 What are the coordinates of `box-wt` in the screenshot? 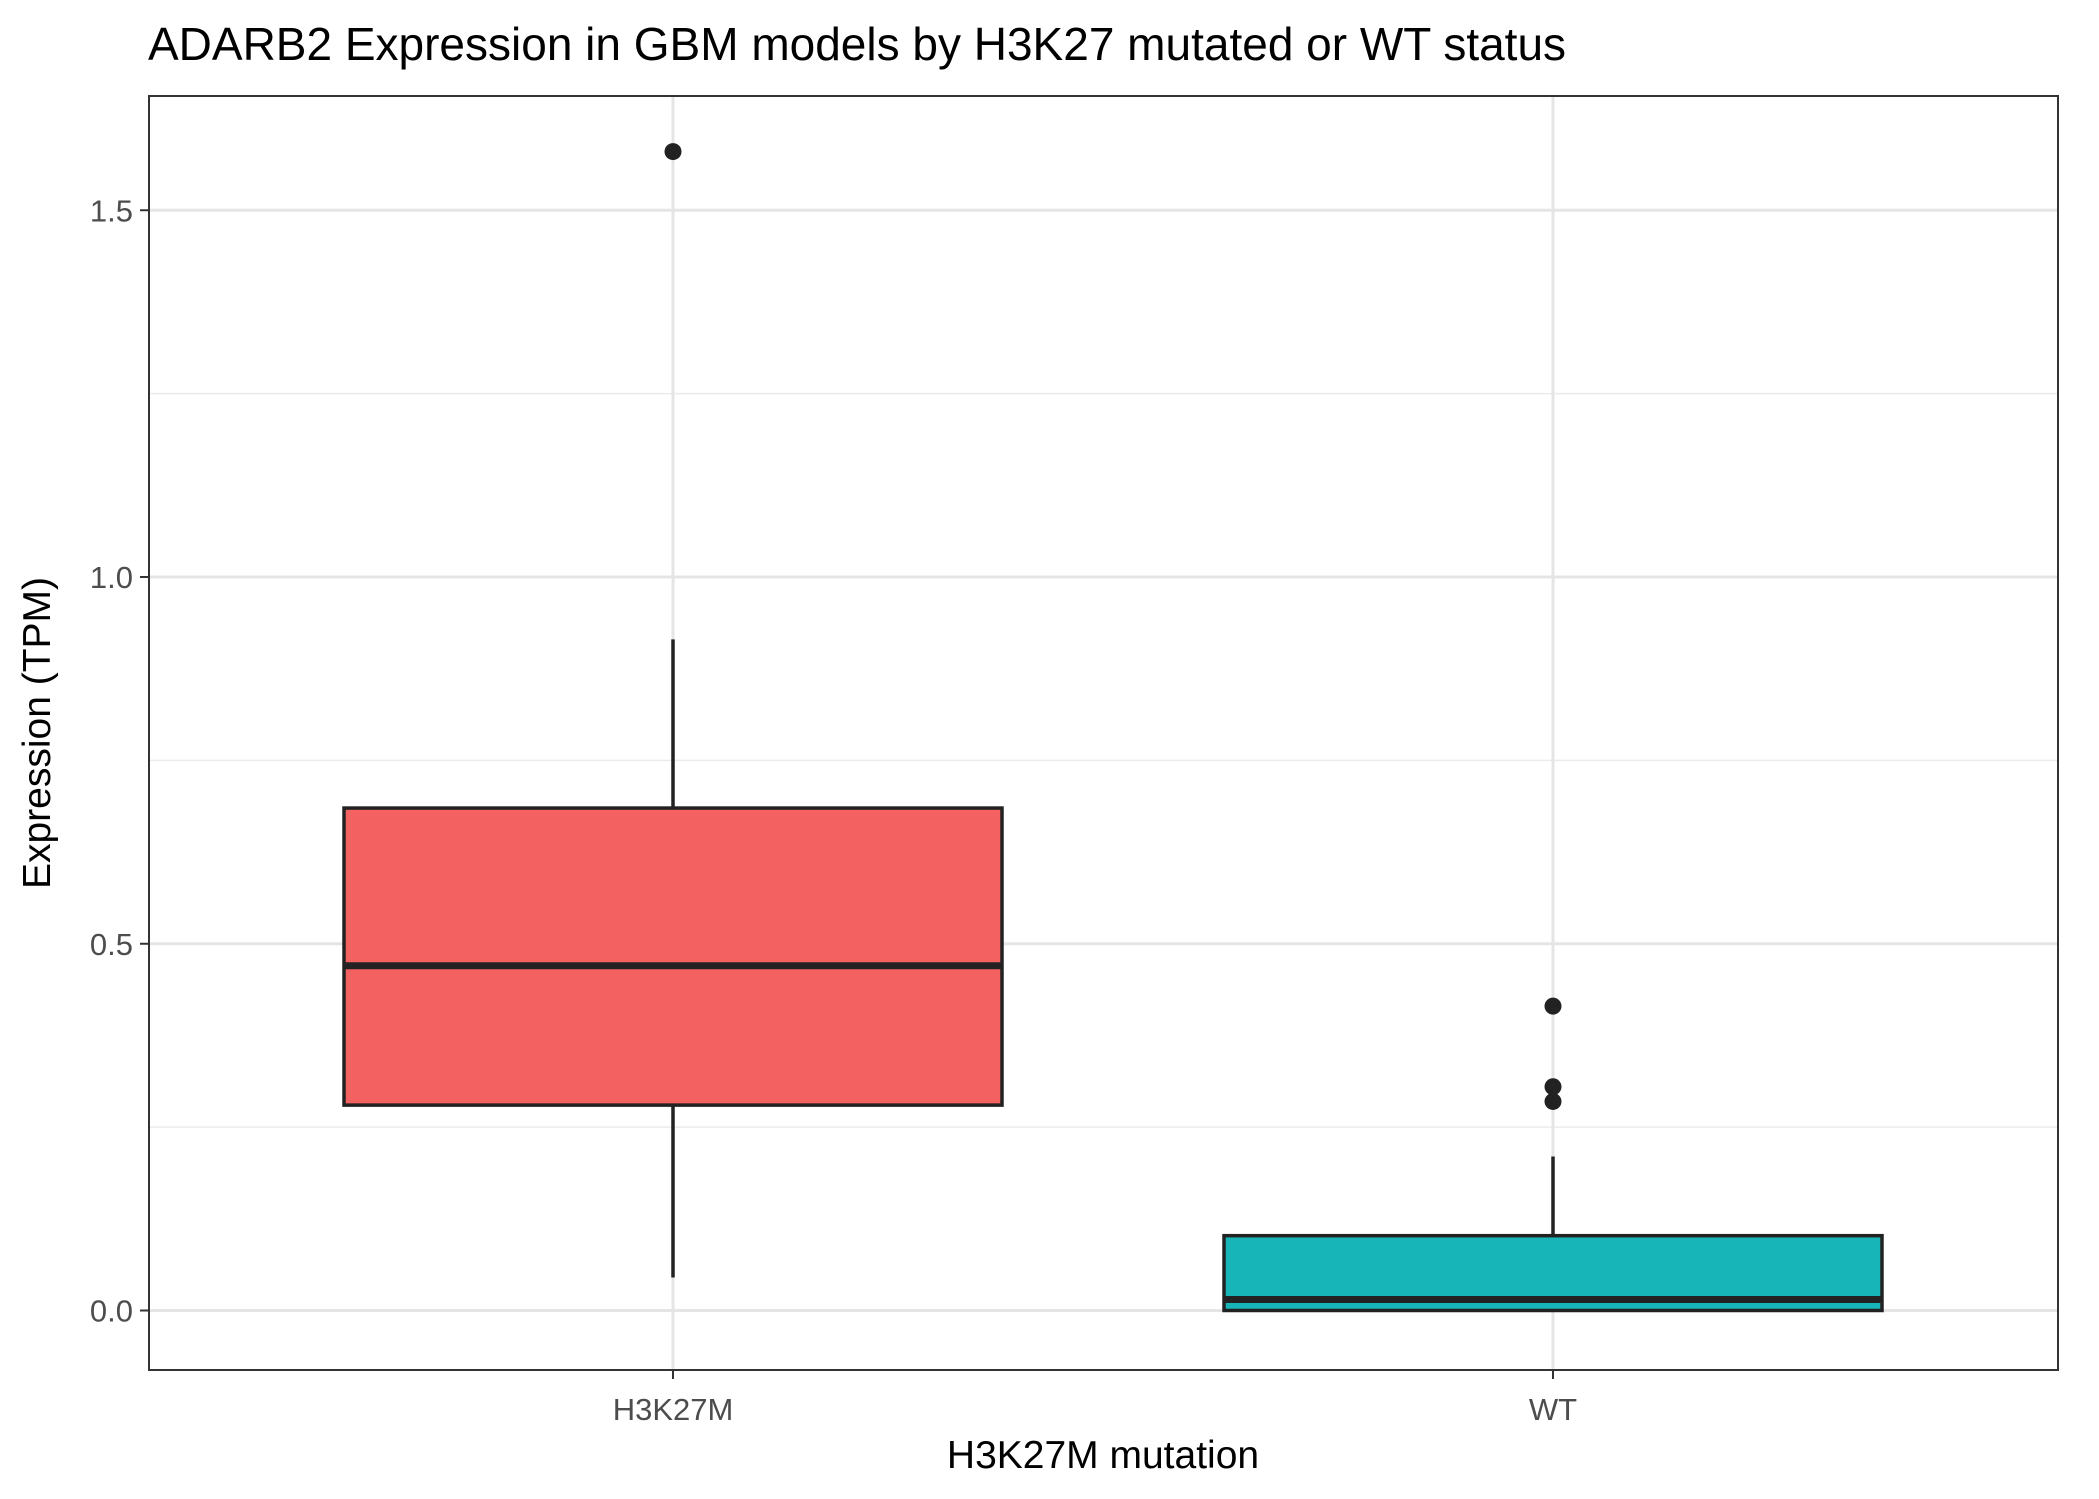 It's located at (1553, 1155).